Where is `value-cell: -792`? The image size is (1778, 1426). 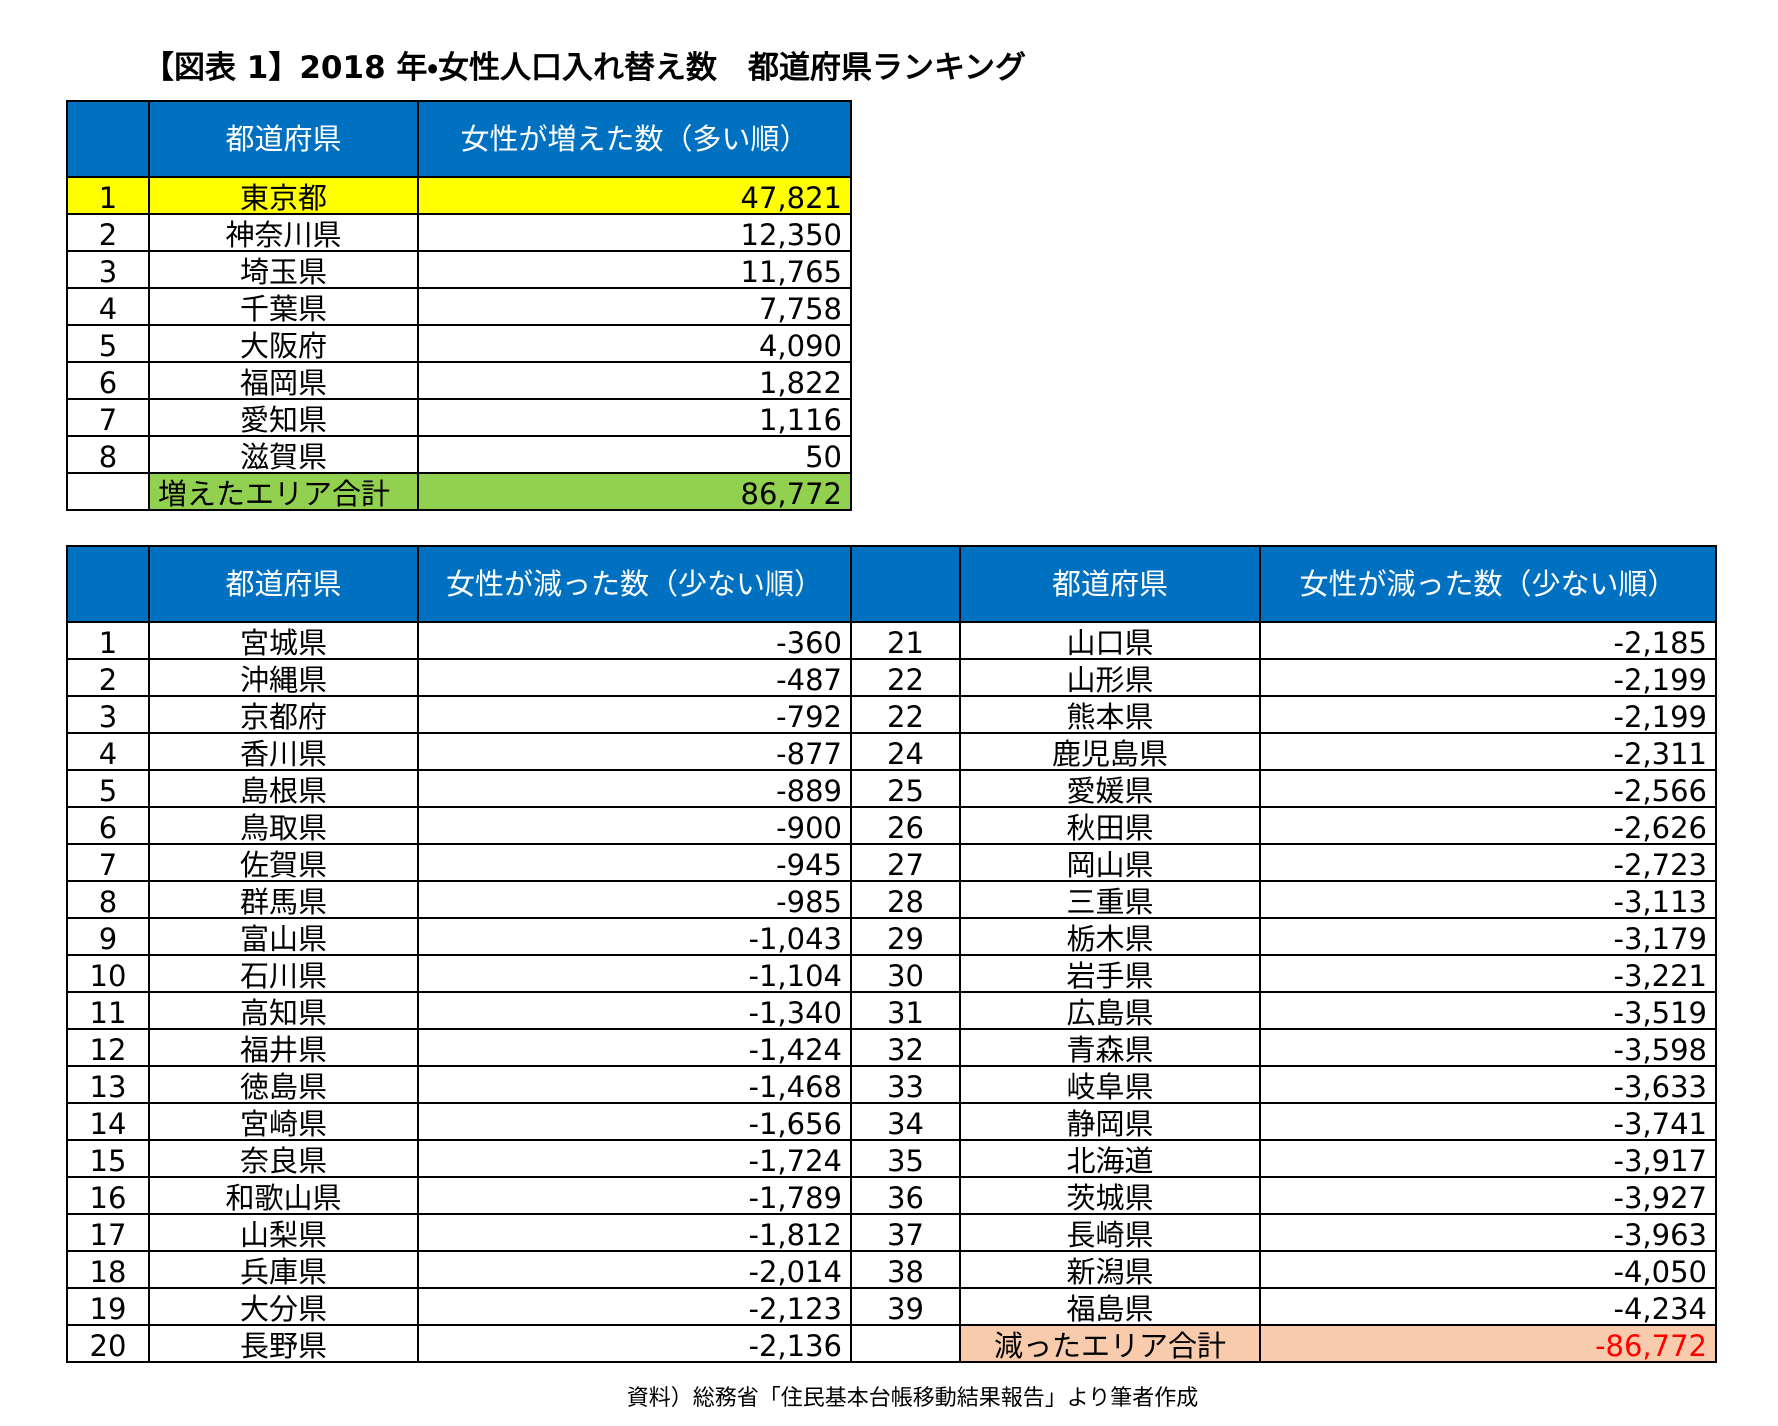
value-cell: -792 is located at coordinates (634, 714).